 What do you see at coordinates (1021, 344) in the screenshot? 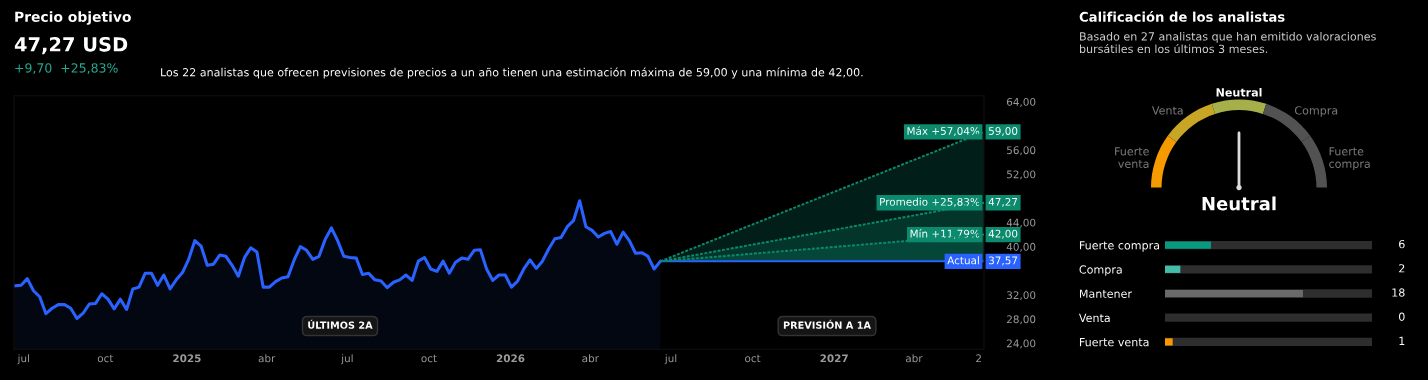
I see `y-tick-label: 24,00` at bounding box center [1021, 344].